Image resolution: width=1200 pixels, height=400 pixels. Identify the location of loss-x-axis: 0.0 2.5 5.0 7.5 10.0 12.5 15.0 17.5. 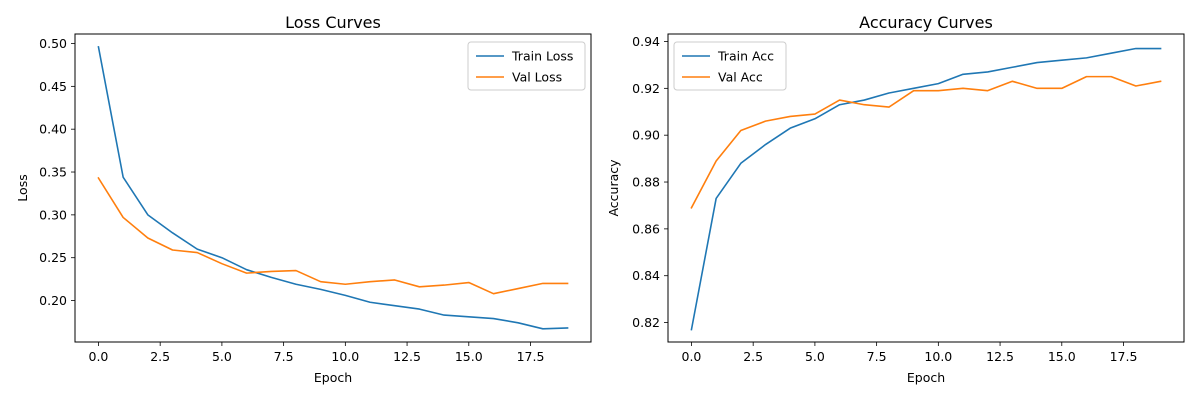
(317, 353).